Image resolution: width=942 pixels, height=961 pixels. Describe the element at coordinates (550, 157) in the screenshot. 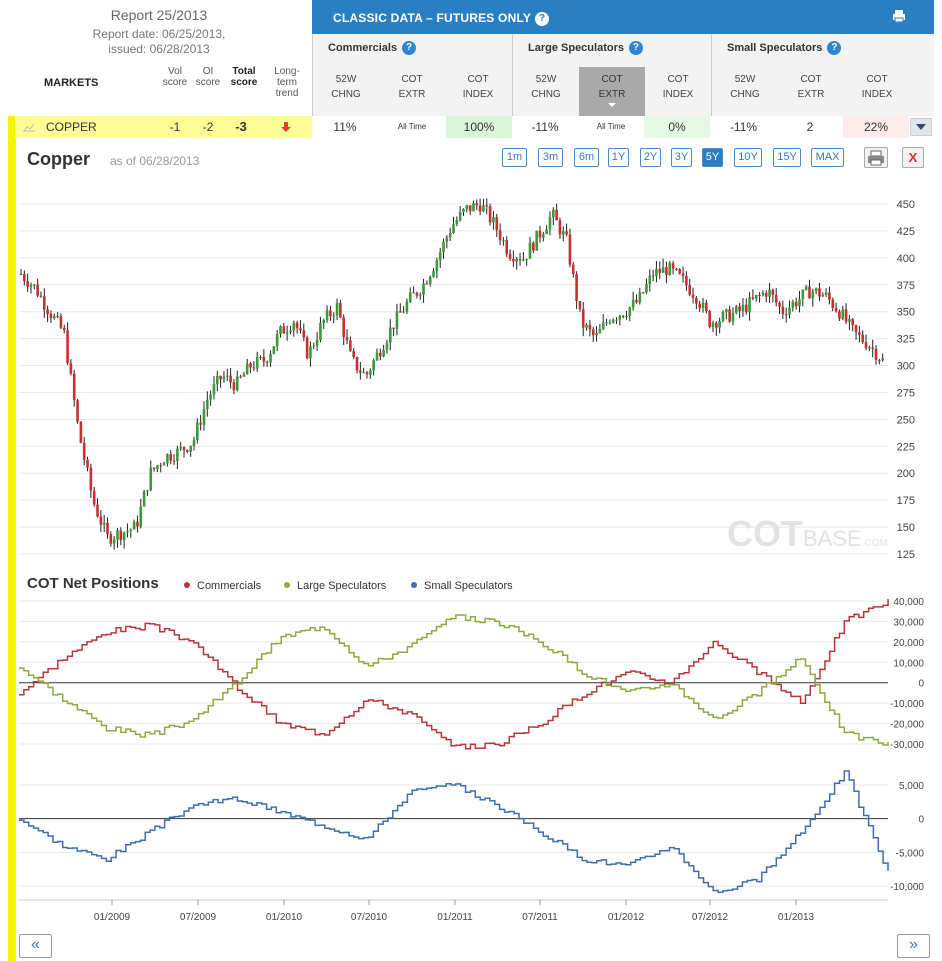

I see `range-button-3m: 3m` at that location.